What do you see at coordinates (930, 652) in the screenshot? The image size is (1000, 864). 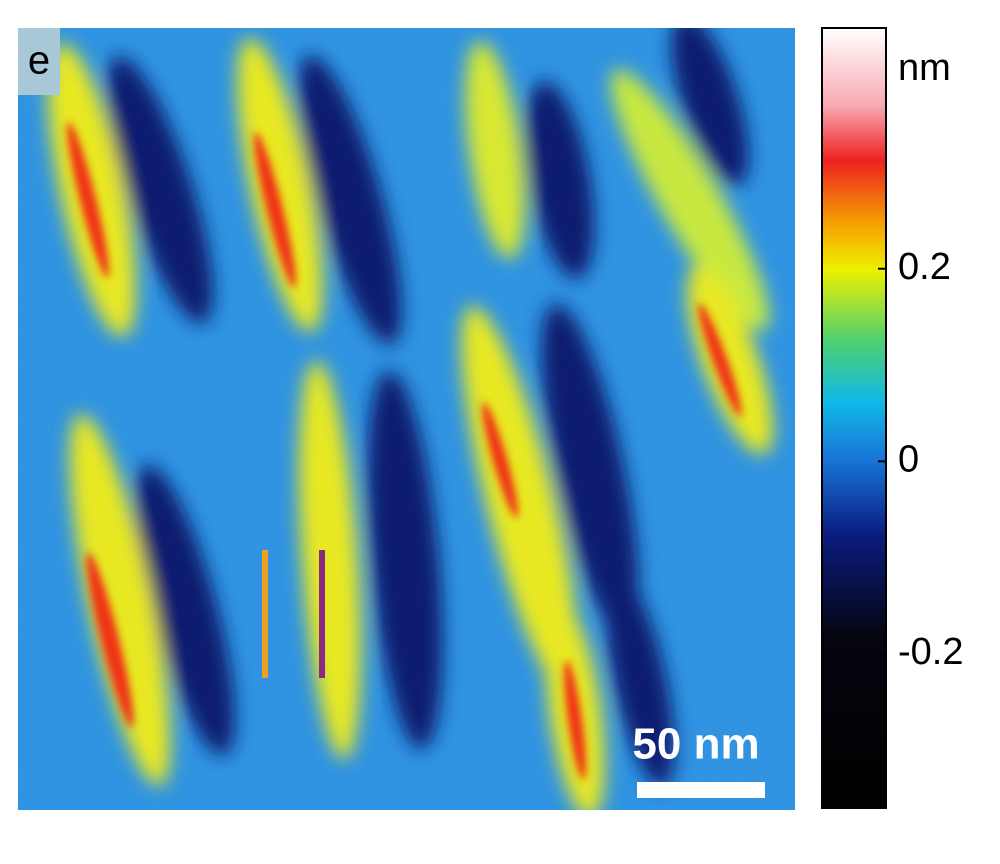 I see `colorbar-tick-label: -0.2` at bounding box center [930, 652].